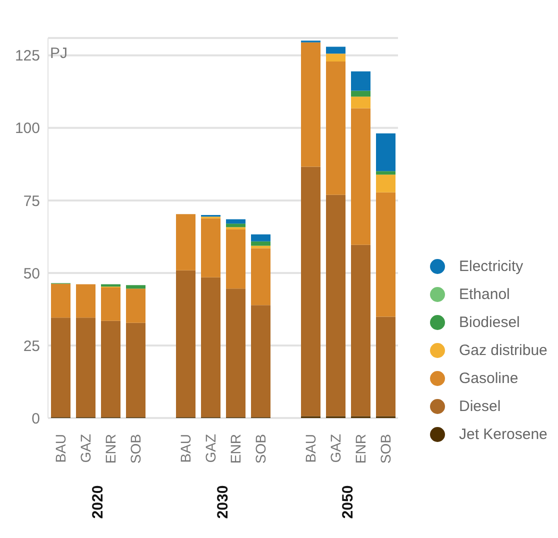 The image size is (558, 538). Describe the element at coordinates (31, 273) in the screenshot. I see `y-tick-label: 50` at that location.